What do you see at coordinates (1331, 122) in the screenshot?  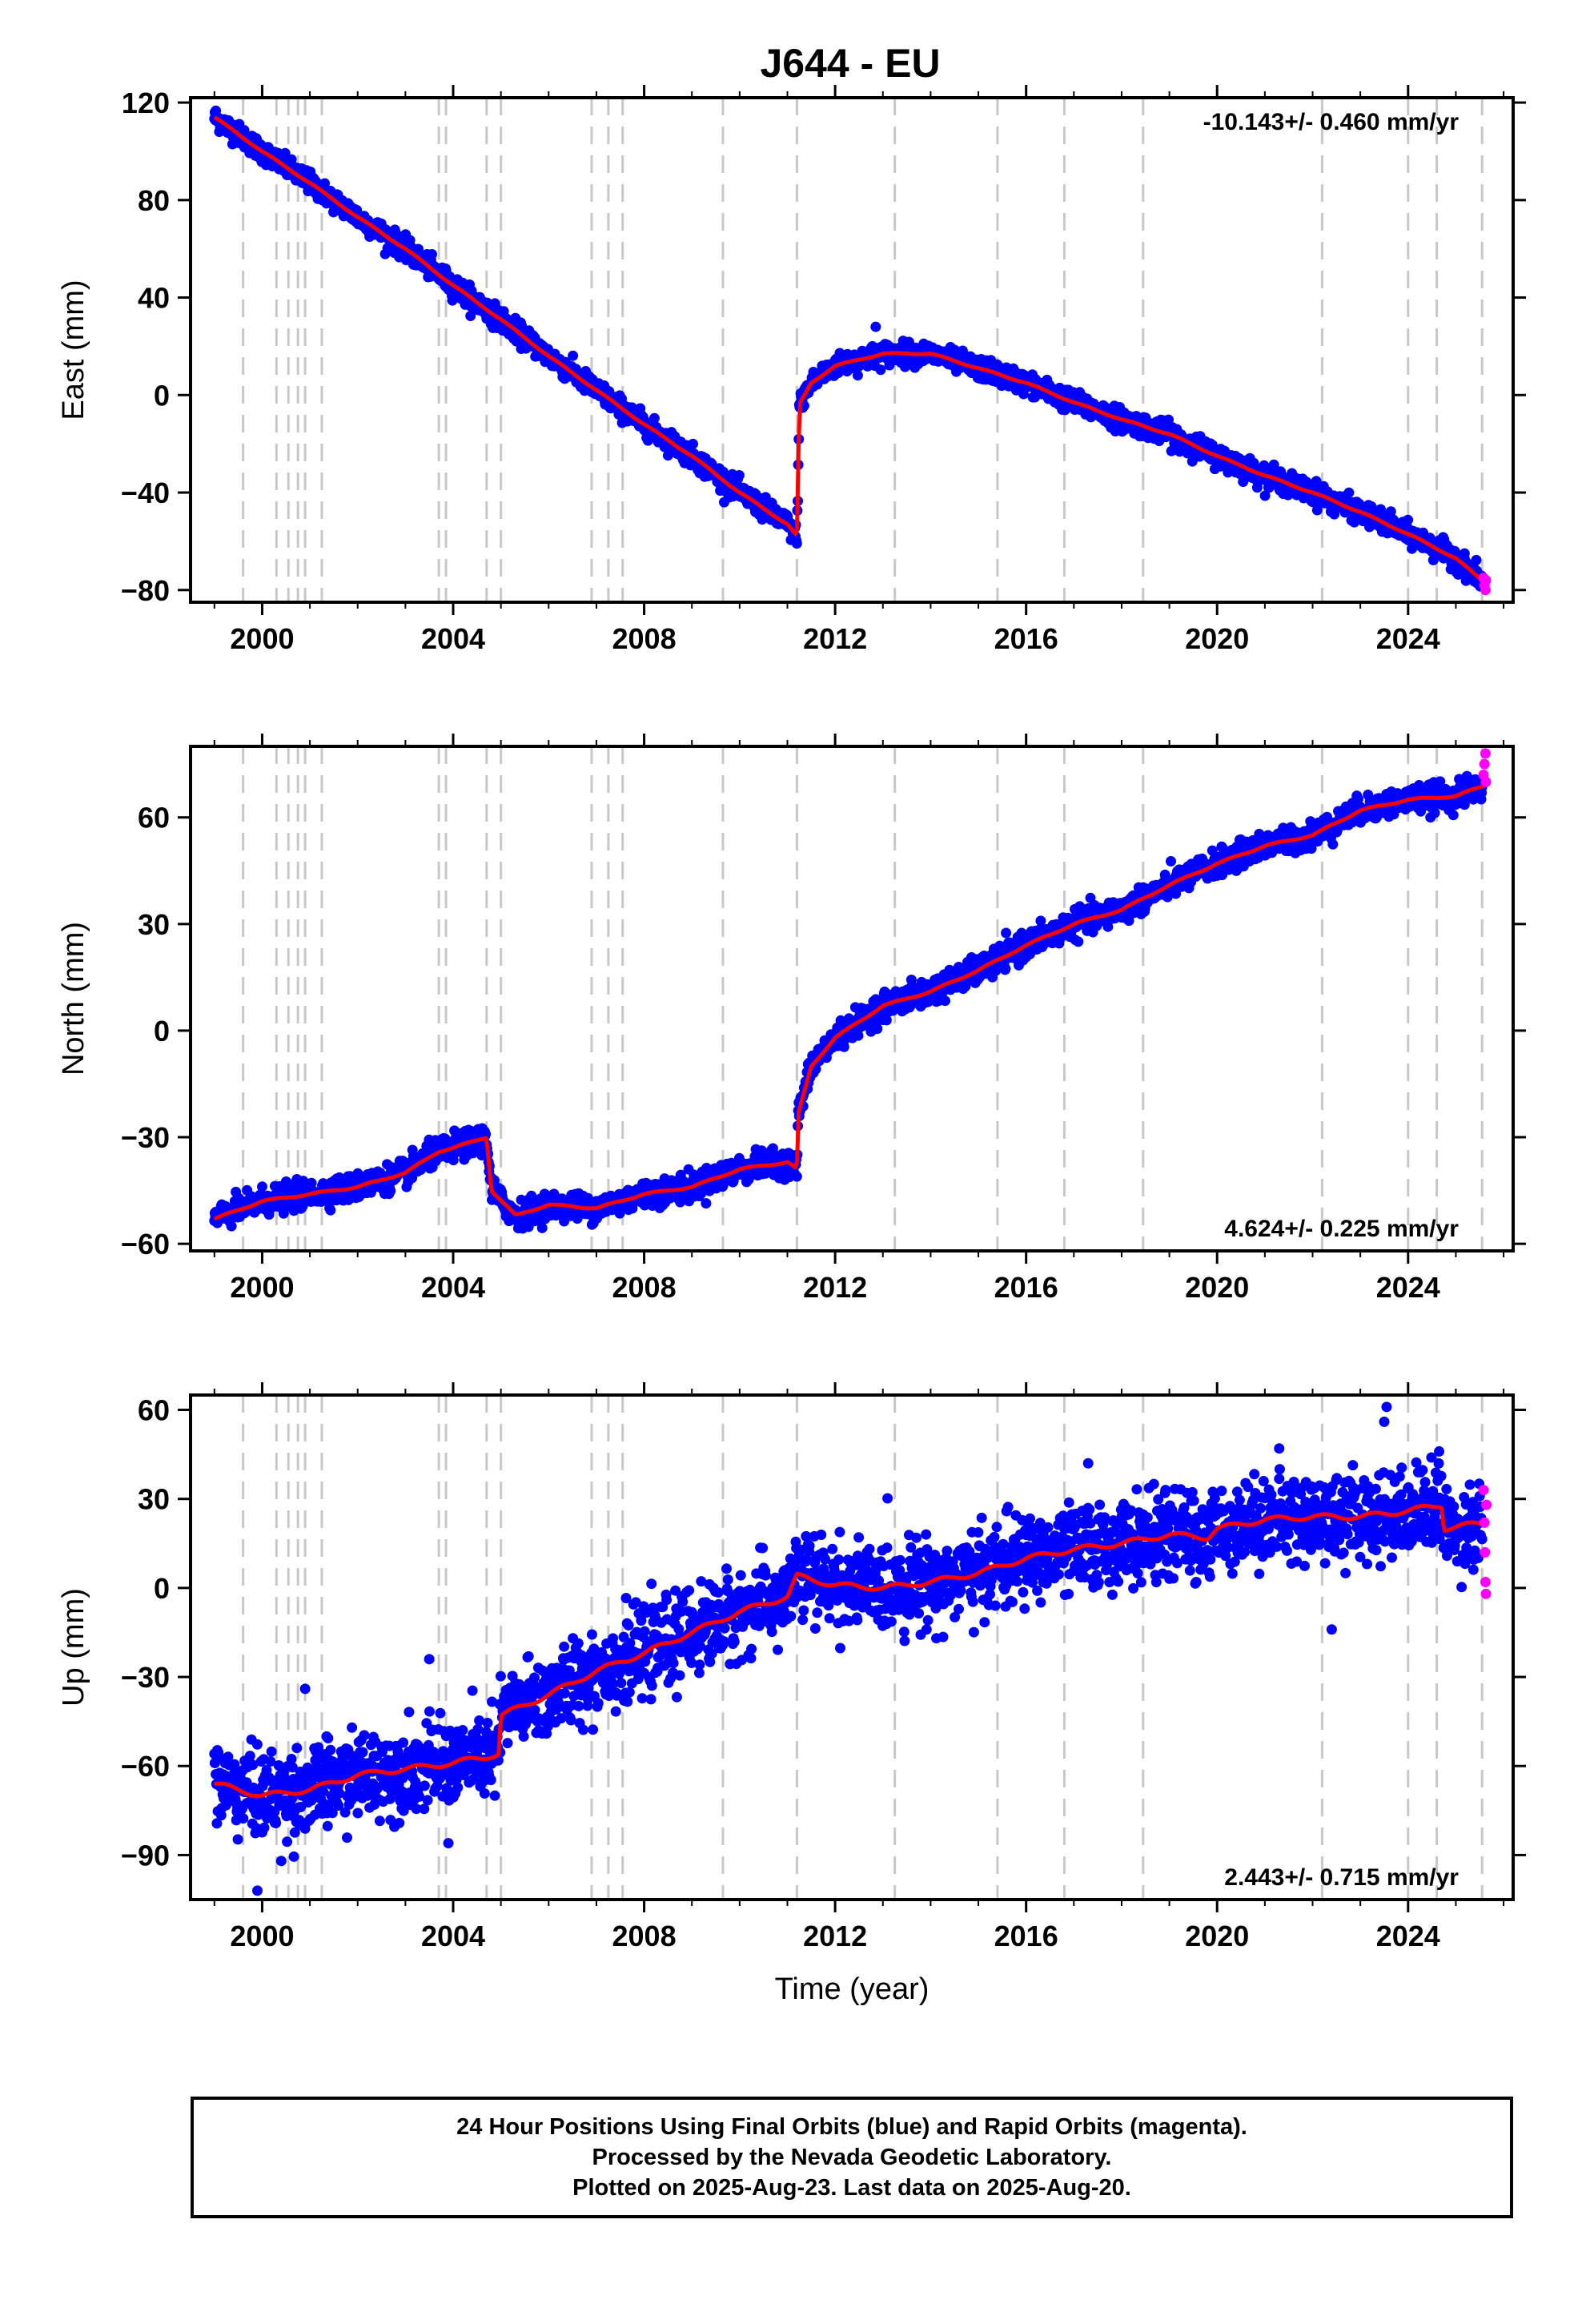 I see `velocity-rate-label: -10.143+/- 0.460 mm/yr` at bounding box center [1331, 122].